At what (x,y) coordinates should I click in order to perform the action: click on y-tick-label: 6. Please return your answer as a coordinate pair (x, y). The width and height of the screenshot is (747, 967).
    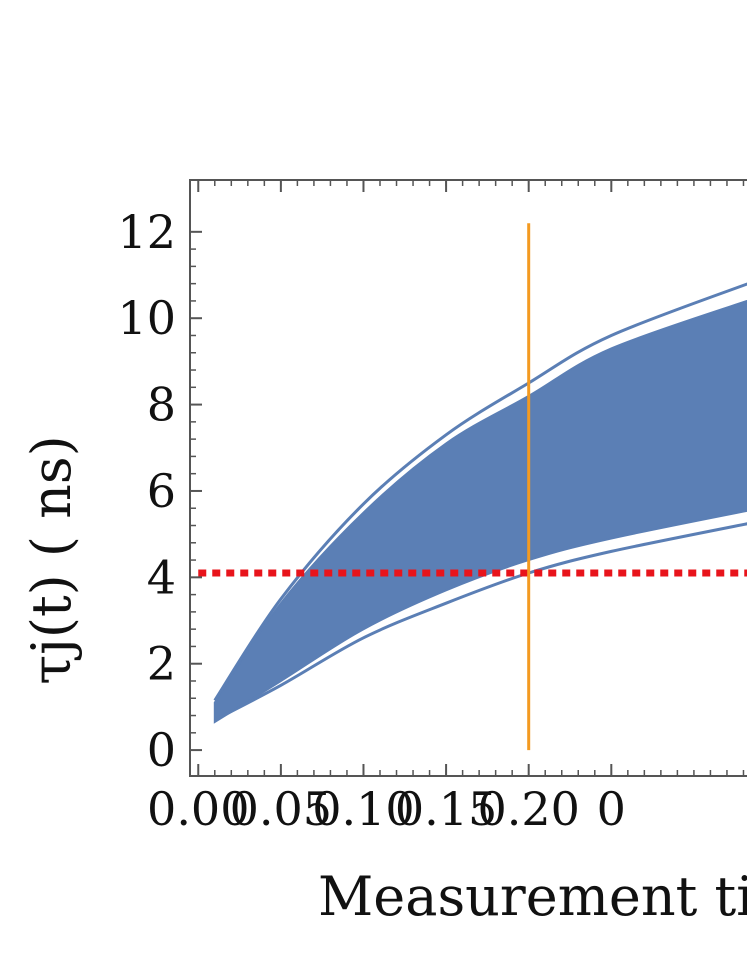
    Looking at the image, I should click on (161, 491).